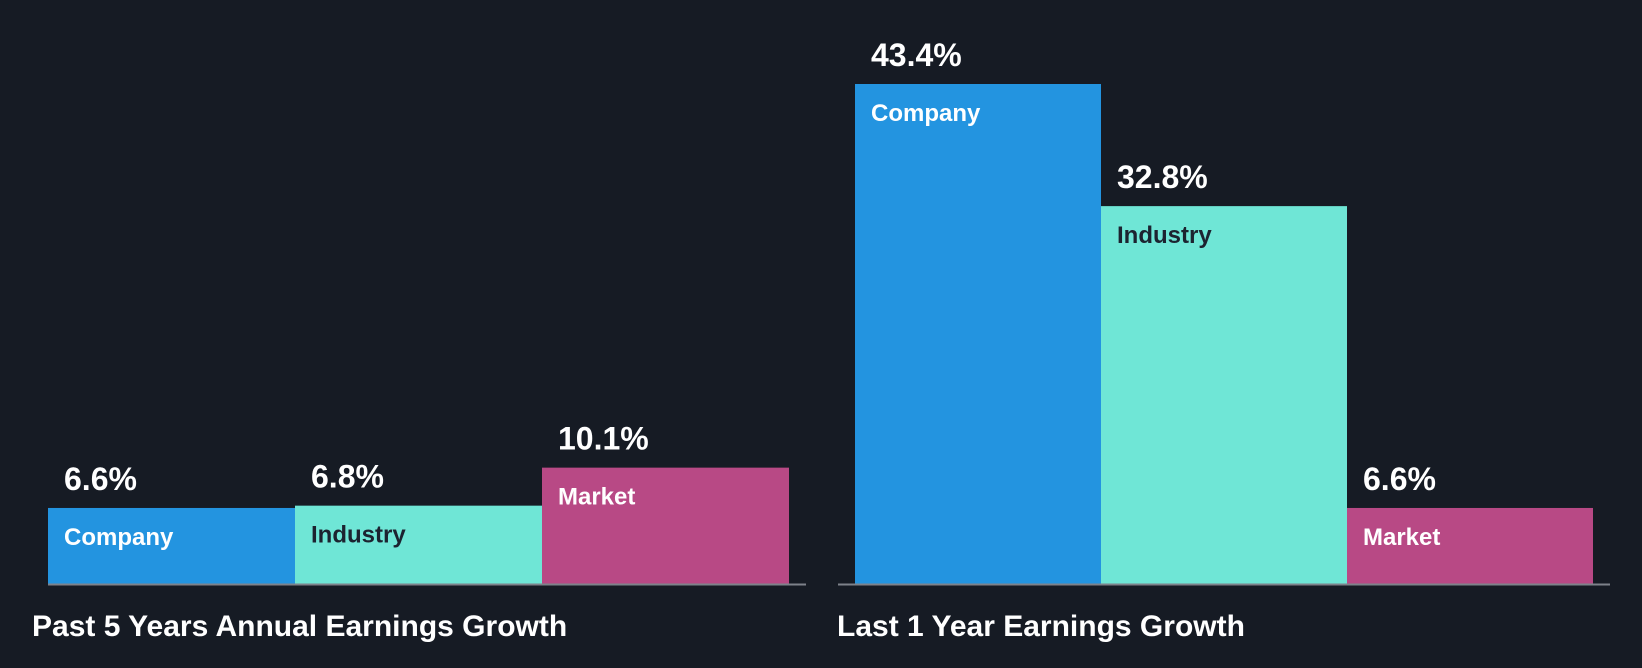  I want to click on value-label: 6.8%, so click(347, 477).